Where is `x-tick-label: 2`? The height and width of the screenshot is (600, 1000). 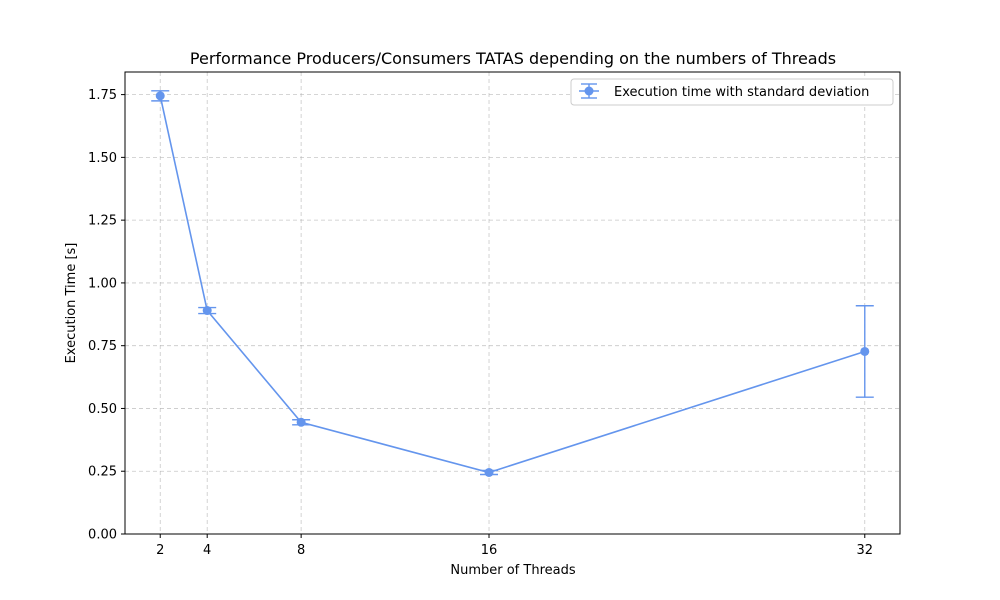 x-tick-label: 2 is located at coordinates (160, 550).